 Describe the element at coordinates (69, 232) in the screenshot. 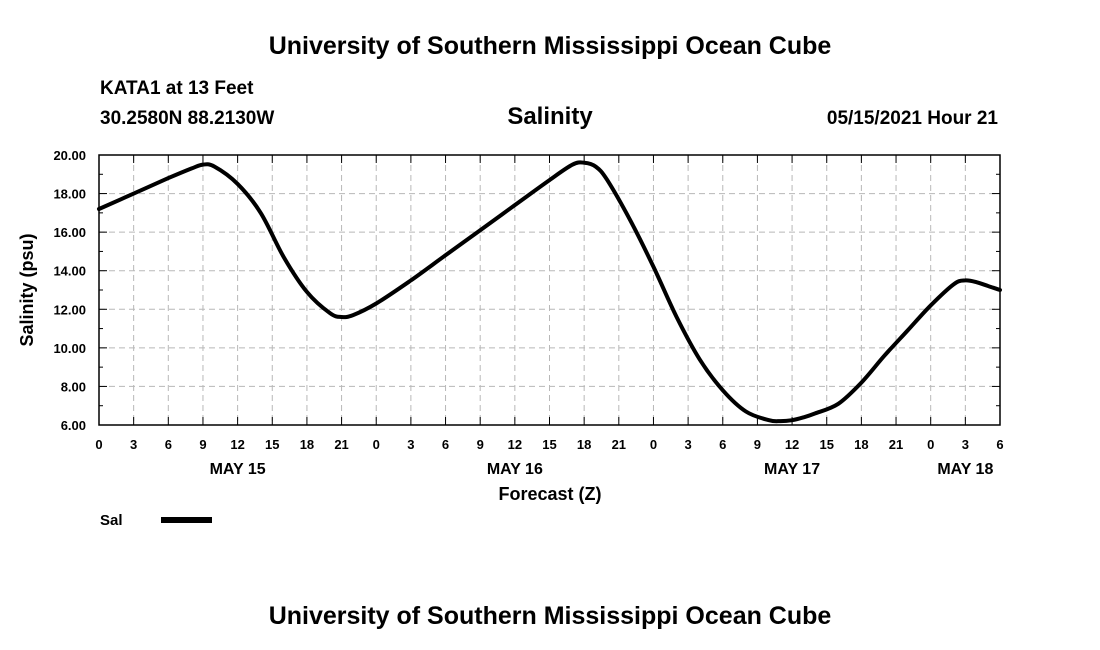

I see `y-tick-label: 16.00` at that location.